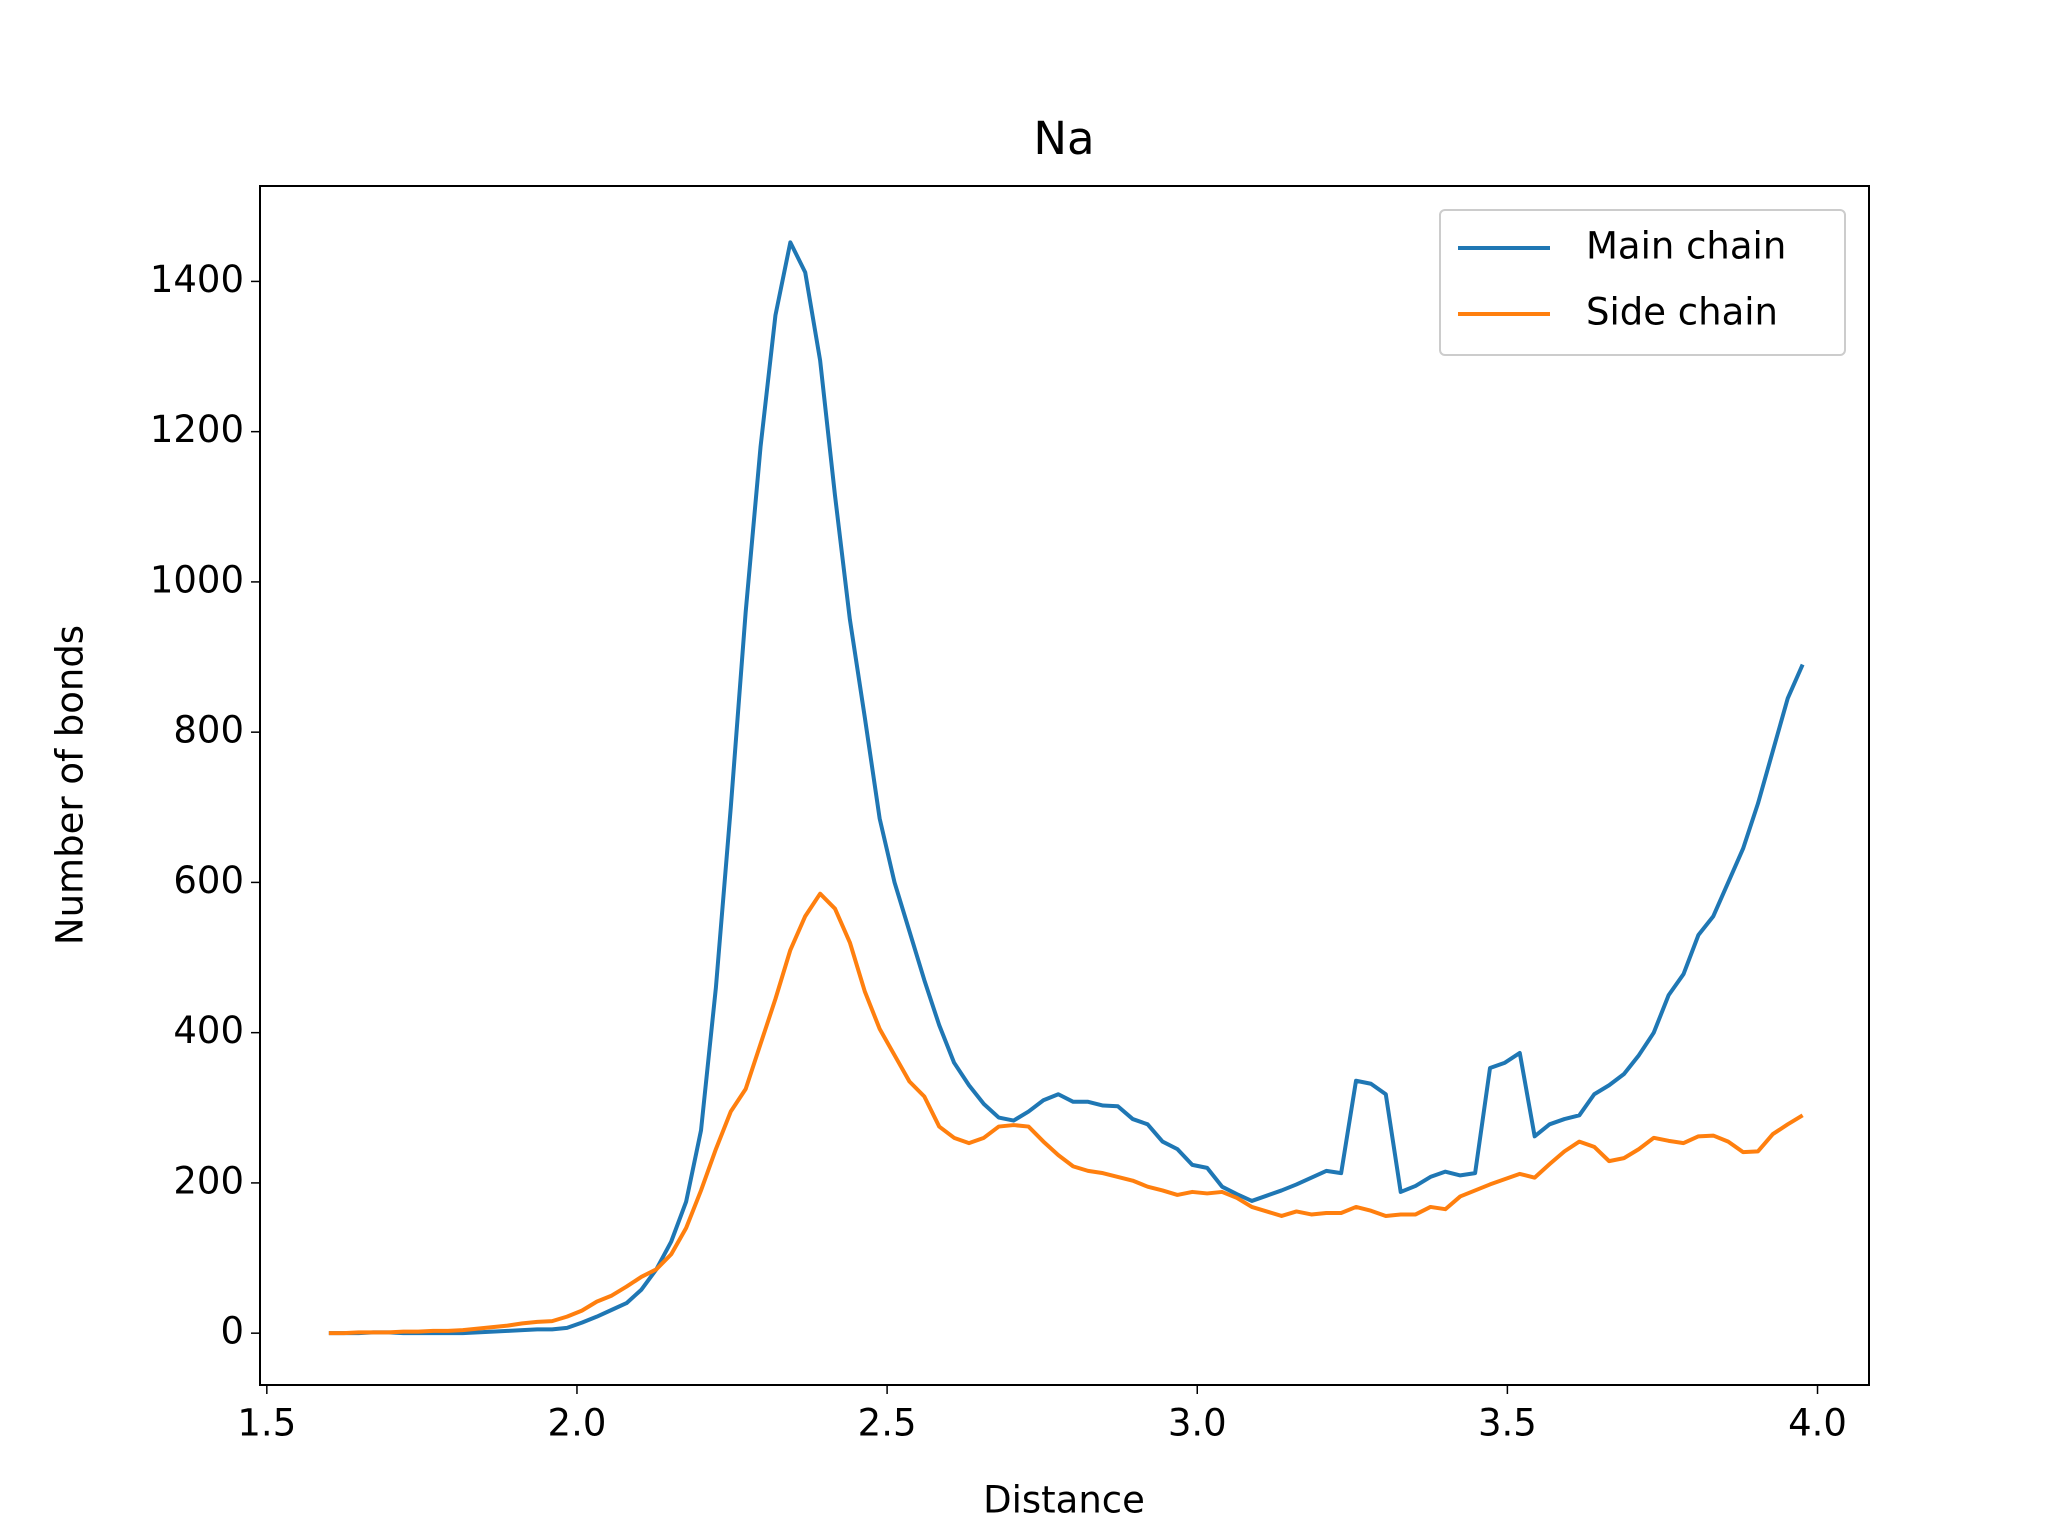  I want to click on y-tick-label: 1400, so click(197, 279).